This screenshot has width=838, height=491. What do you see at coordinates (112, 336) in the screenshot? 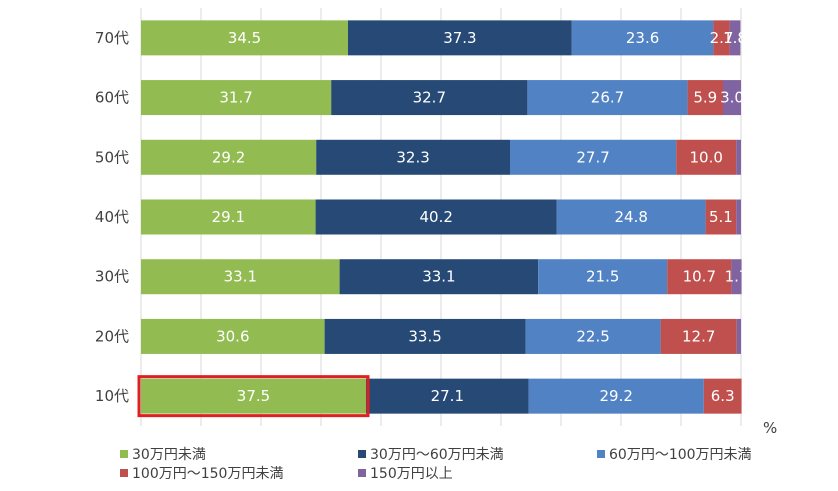
I see `category-label: 20代` at bounding box center [112, 336].